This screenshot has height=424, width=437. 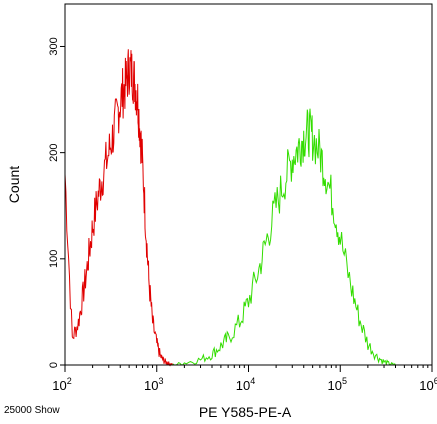 I want to click on x-tick-label: 10⁵, so click(x=337, y=384).